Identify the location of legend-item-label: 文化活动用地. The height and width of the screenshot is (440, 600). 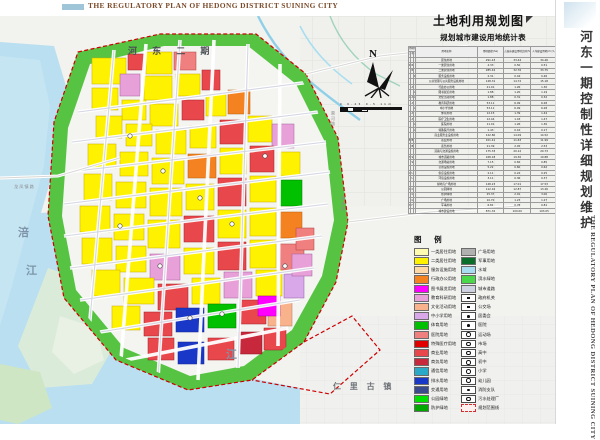
(444, 307).